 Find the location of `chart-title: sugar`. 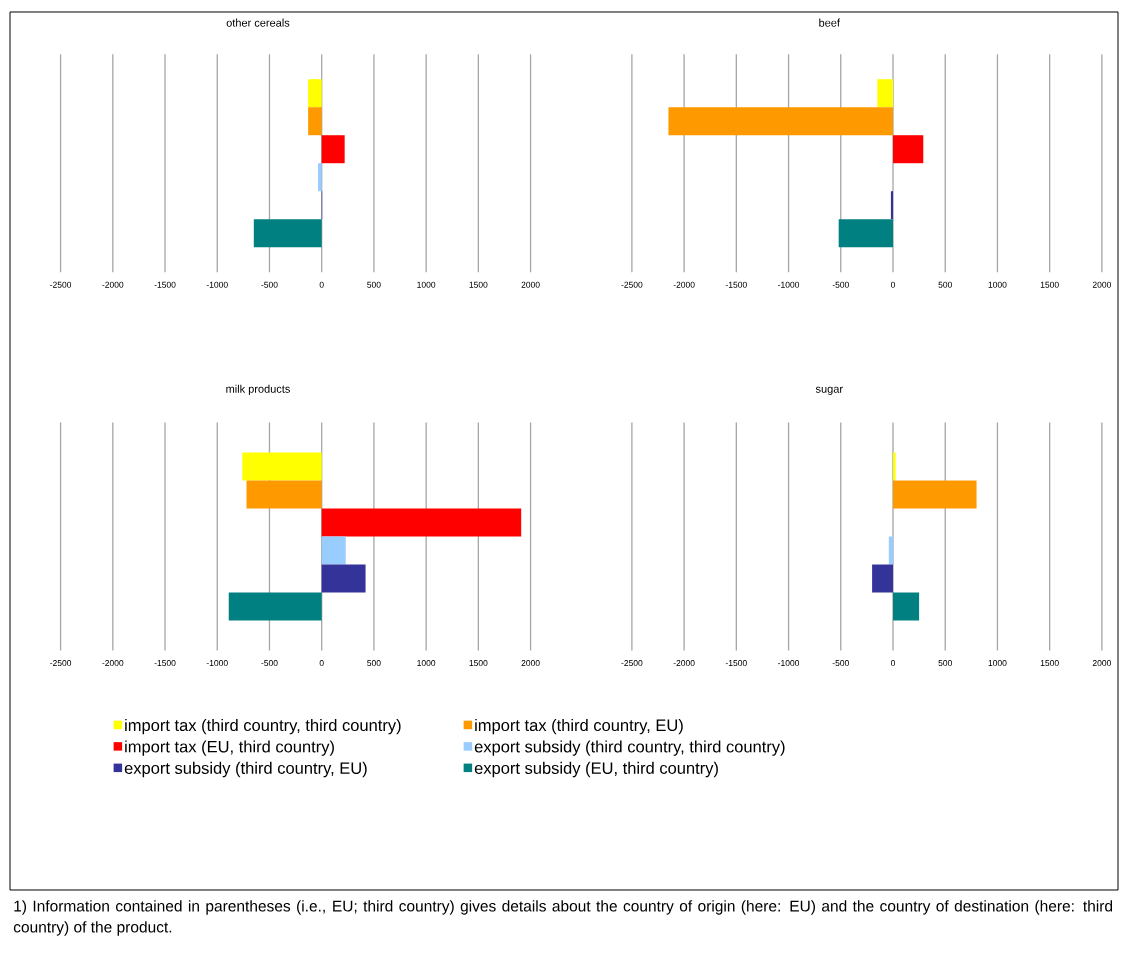

chart-title: sugar is located at coordinates (829, 390).